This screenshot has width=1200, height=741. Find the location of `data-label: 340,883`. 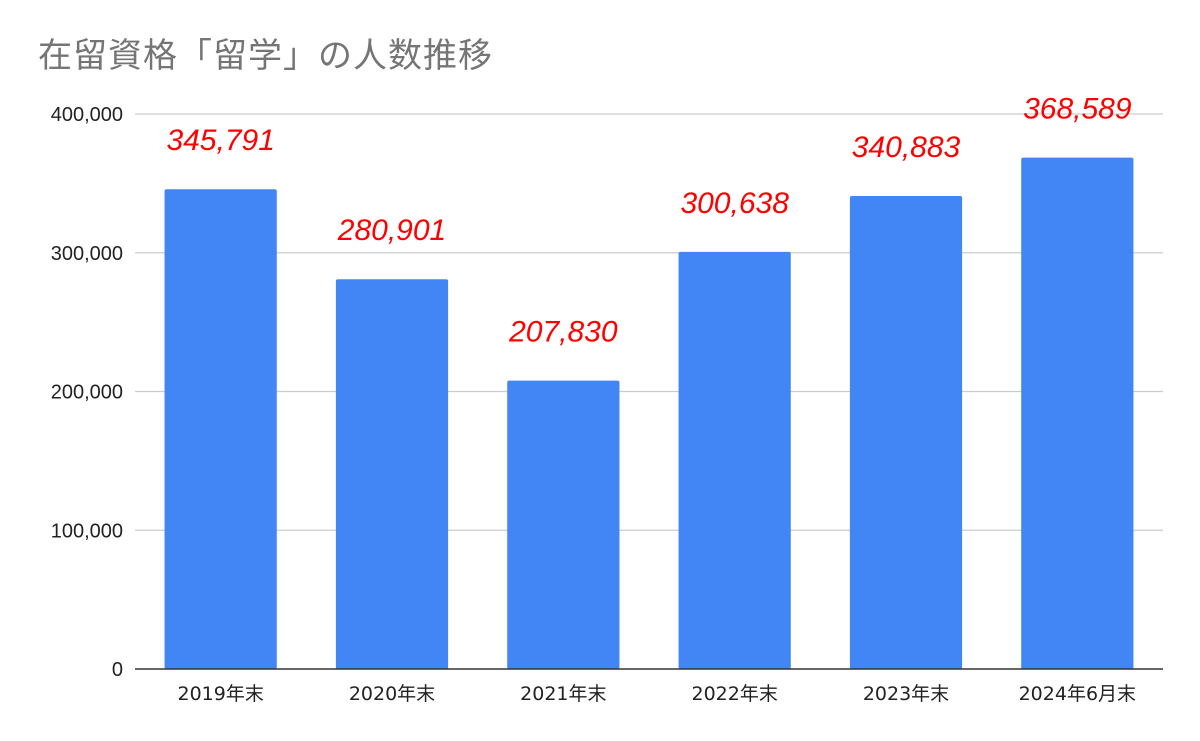

data-label: 340,883 is located at coordinates (906, 147).